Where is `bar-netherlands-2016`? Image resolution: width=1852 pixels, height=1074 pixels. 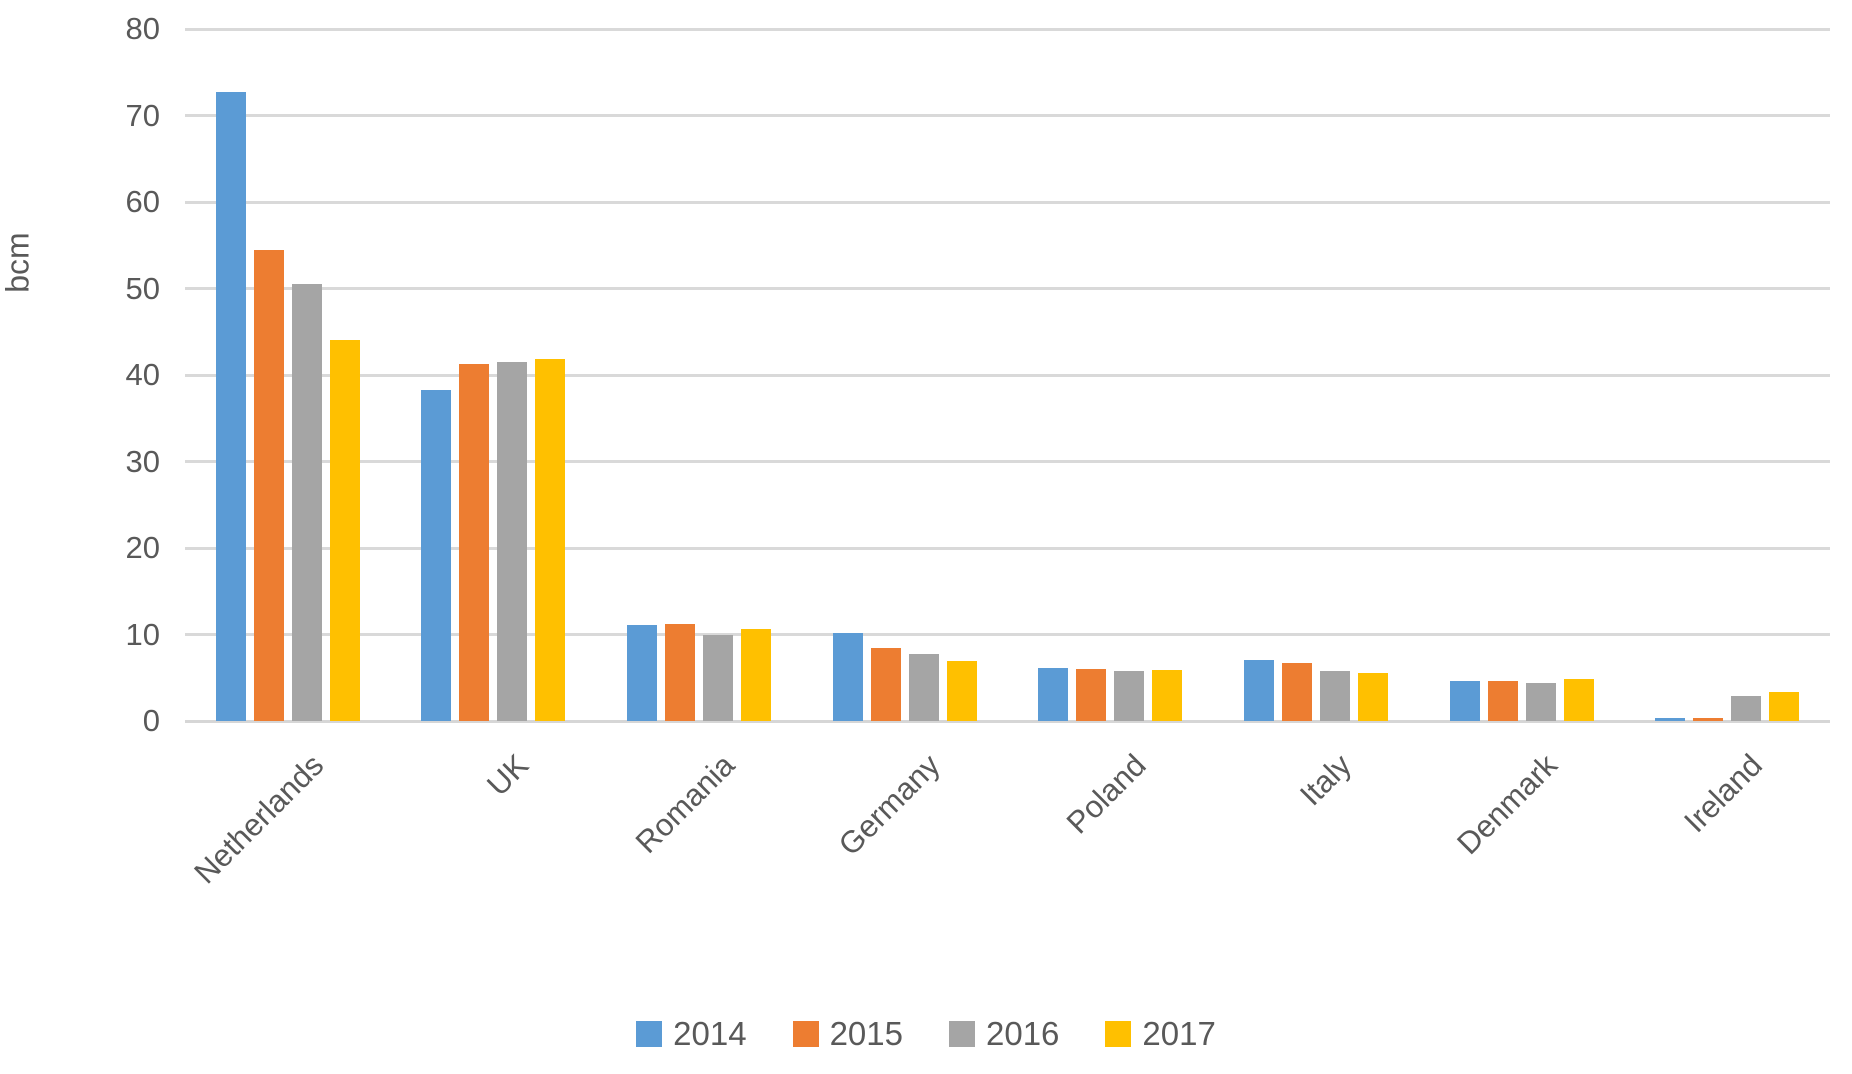
bar-netherlands-2016 is located at coordinates (306, 502).